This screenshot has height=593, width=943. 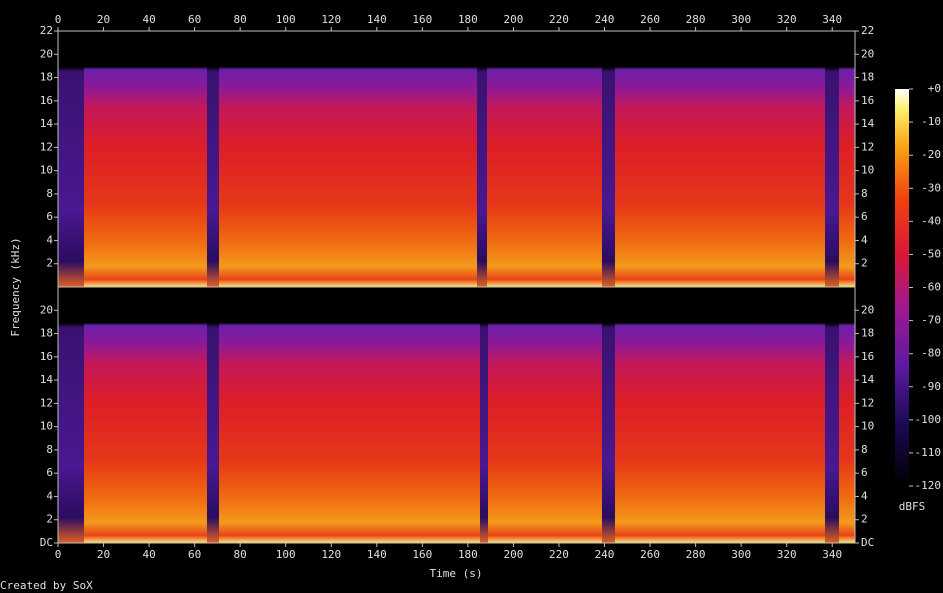 I want to click on colorbar-label: dBFS, so click(x=912, y=506).